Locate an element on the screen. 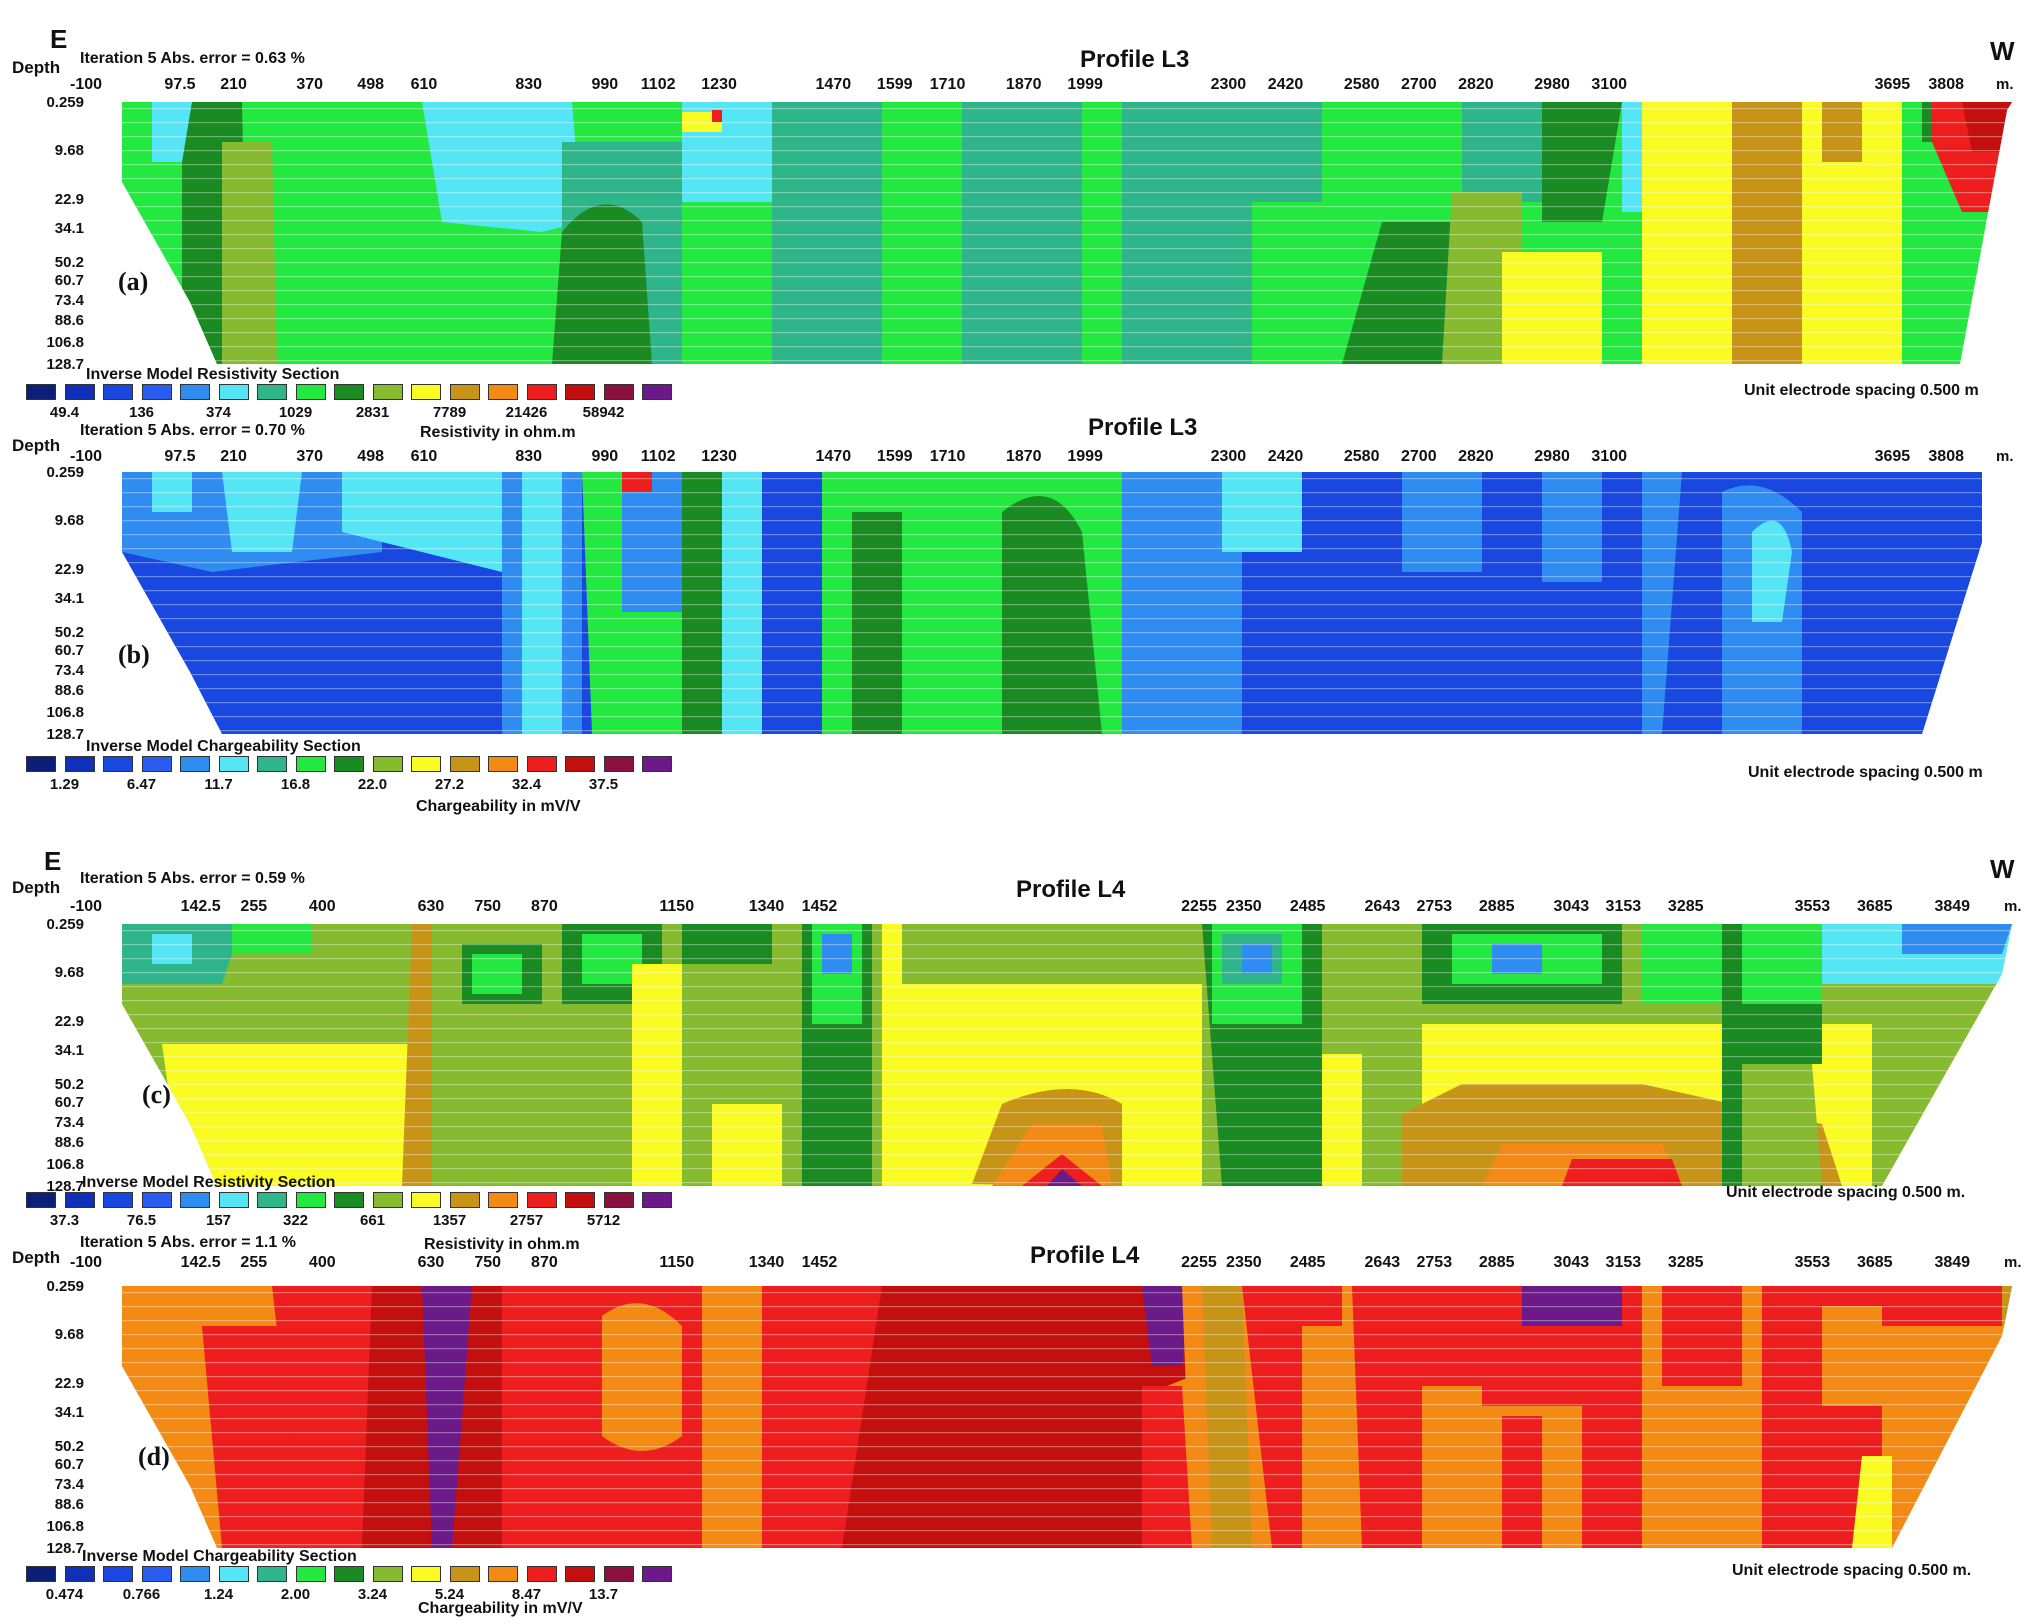  y-tick-label: 88.6 is located at coordinates (69, 1505).